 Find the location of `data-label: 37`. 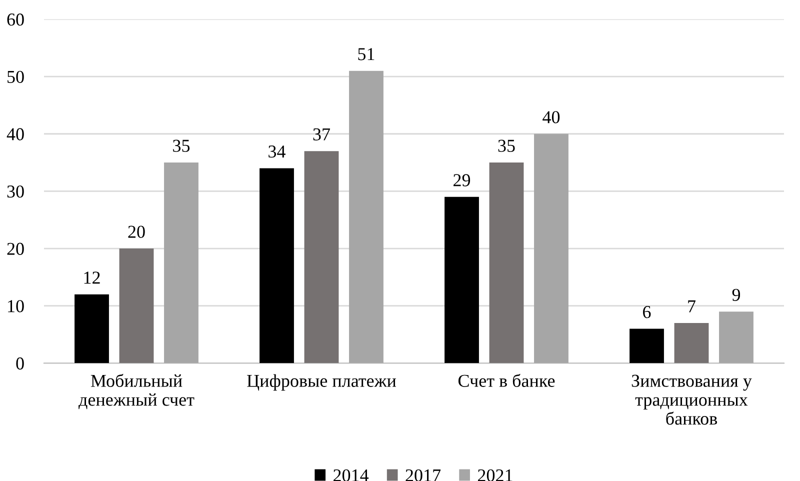

data-label: 37 is located at coordinates (321, 134).